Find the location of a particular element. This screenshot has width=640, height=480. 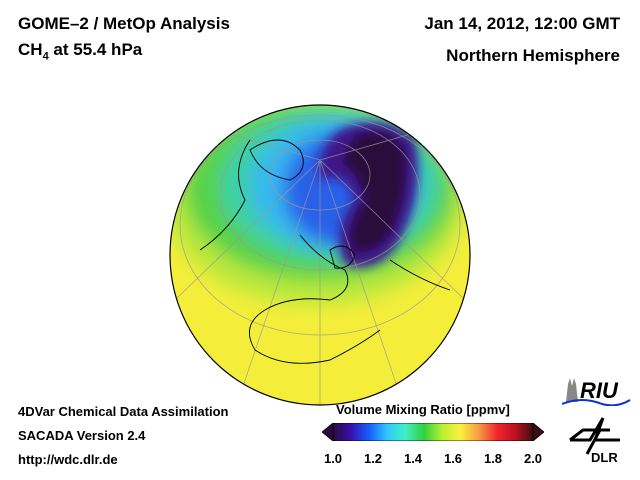

method-label: 4DVar Chemical Data Assimilation is located at coordinates (123, 411).